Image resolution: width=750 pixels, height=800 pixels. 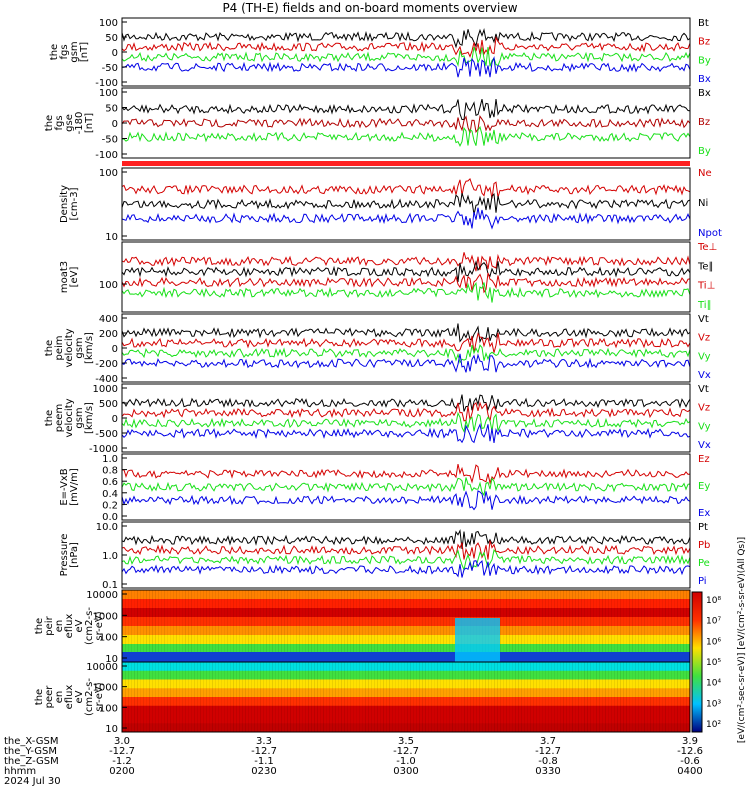 What do you see at coordinates (59, 626) in the screenshot?
I see `y-axis-label-line: en` at bounding box center [59, 626].